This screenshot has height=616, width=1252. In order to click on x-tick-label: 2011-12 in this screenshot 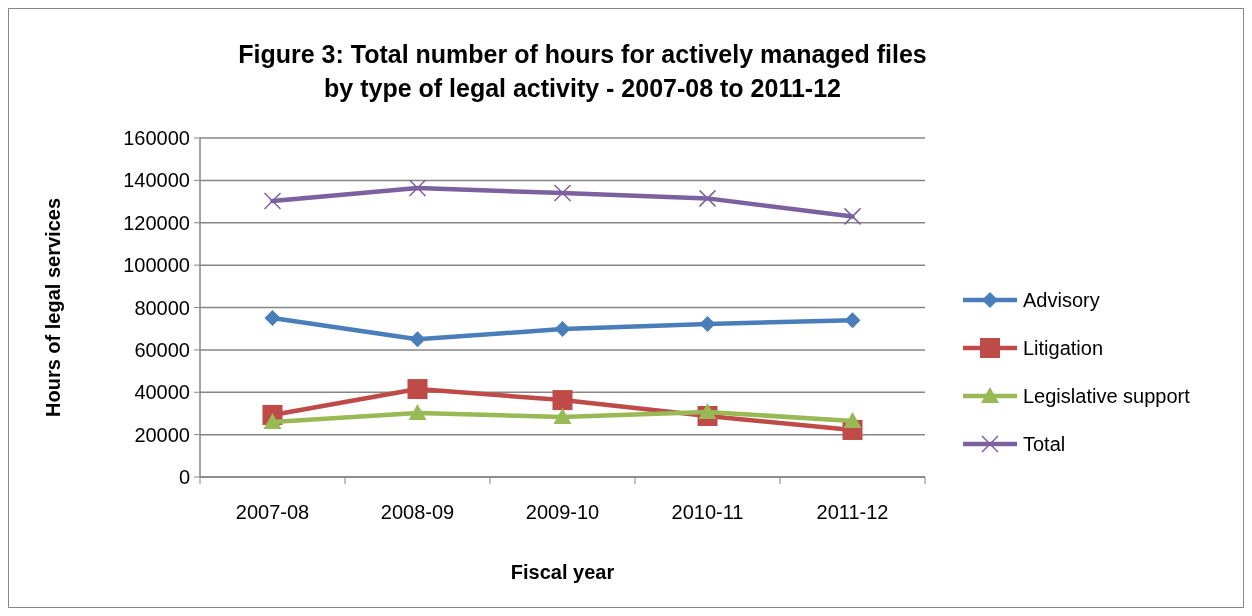, I will do `click(852, 512)`.